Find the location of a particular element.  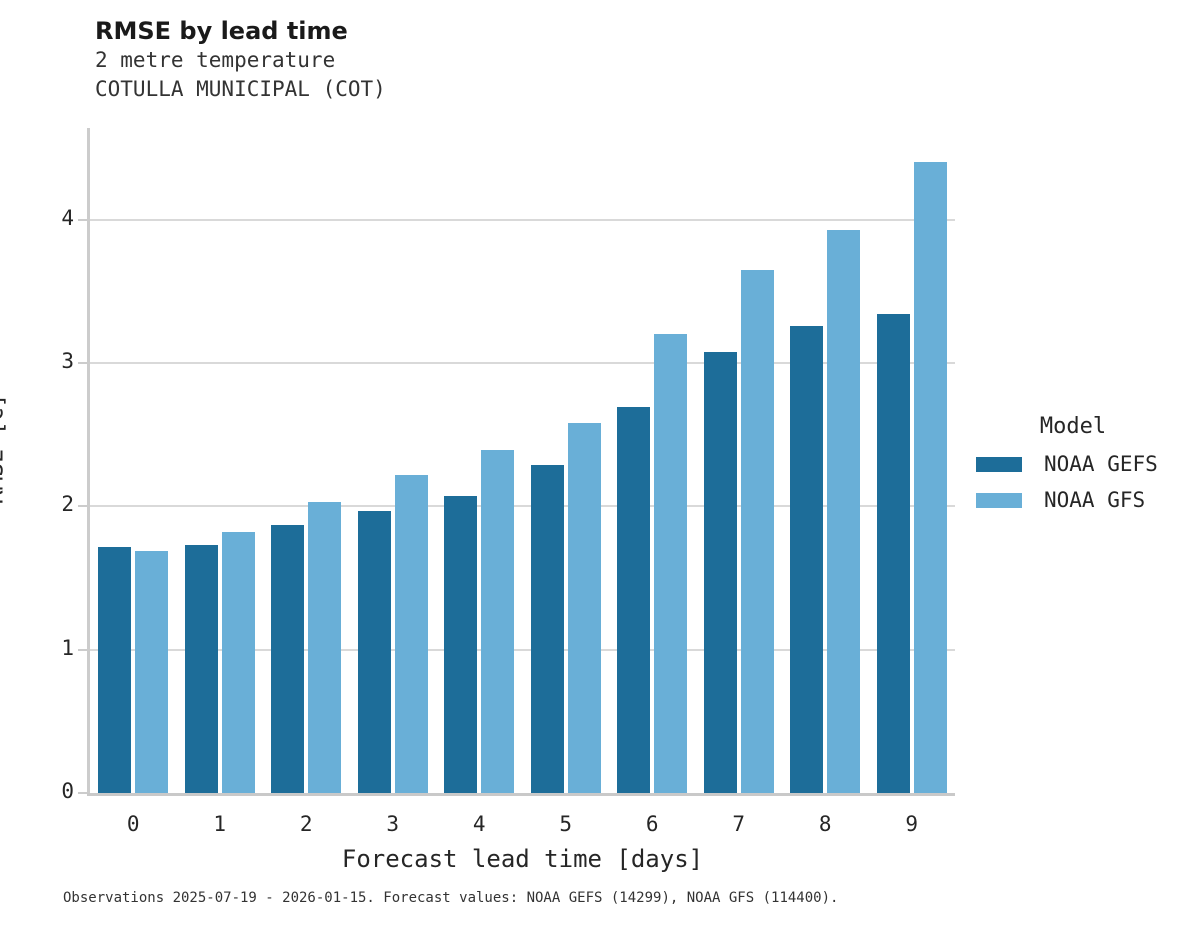

legend-entry-noaa-gfs: NOAA GFS is located at coordinates (1076, 500).